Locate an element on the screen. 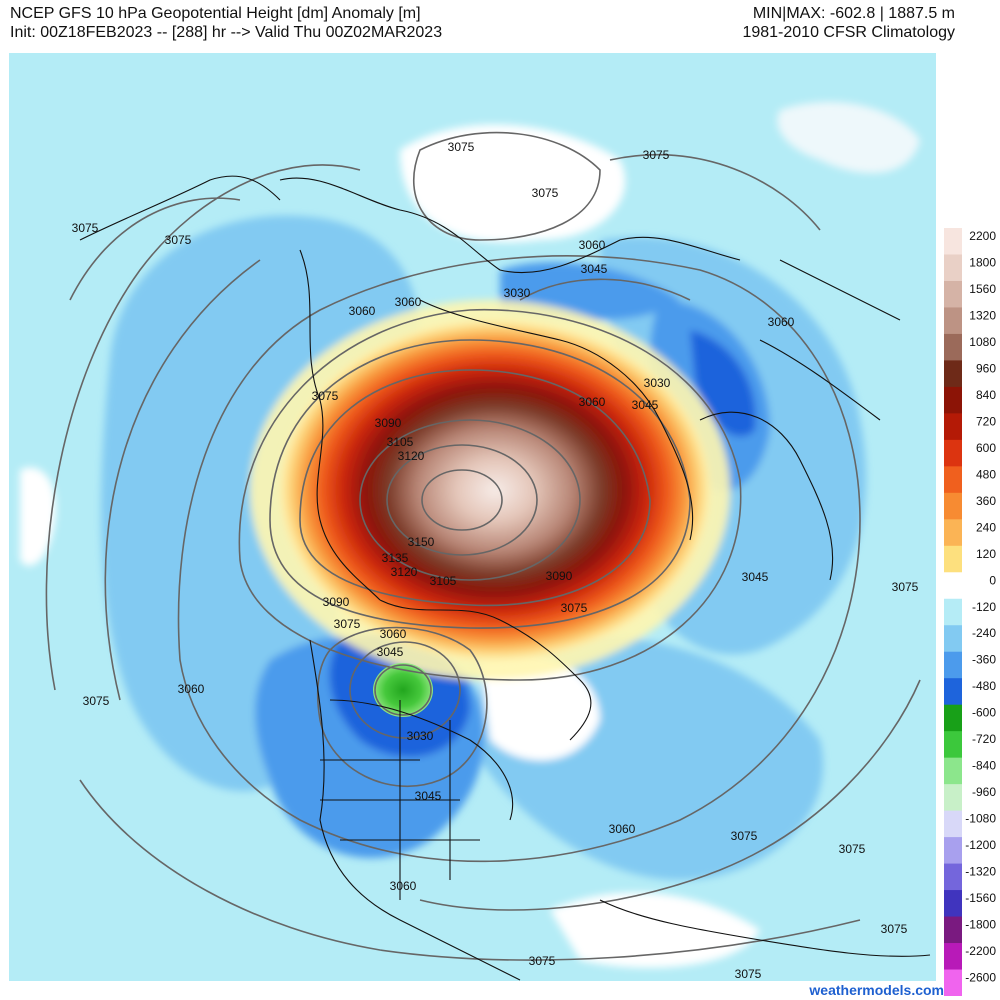 The width and height of the screenshot is (1000, 1000). legend-label: -1080 is located at coordinates (980, 819).